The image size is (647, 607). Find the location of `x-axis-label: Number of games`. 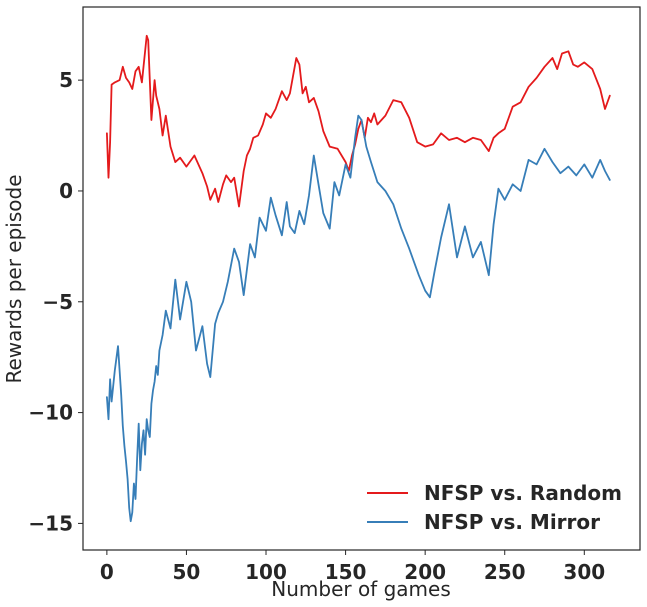

x-axis-label: Number of games is located at coordinates (361, 589).